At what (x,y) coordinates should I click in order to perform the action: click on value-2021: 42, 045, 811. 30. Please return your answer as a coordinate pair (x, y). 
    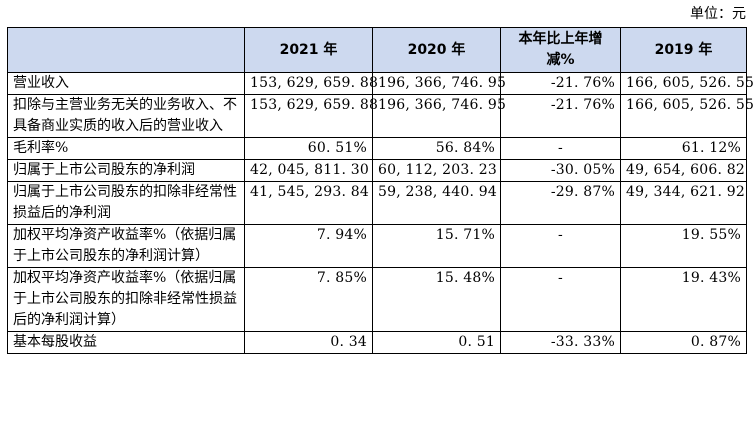
    Looking at the image, I should click on (308, 170).